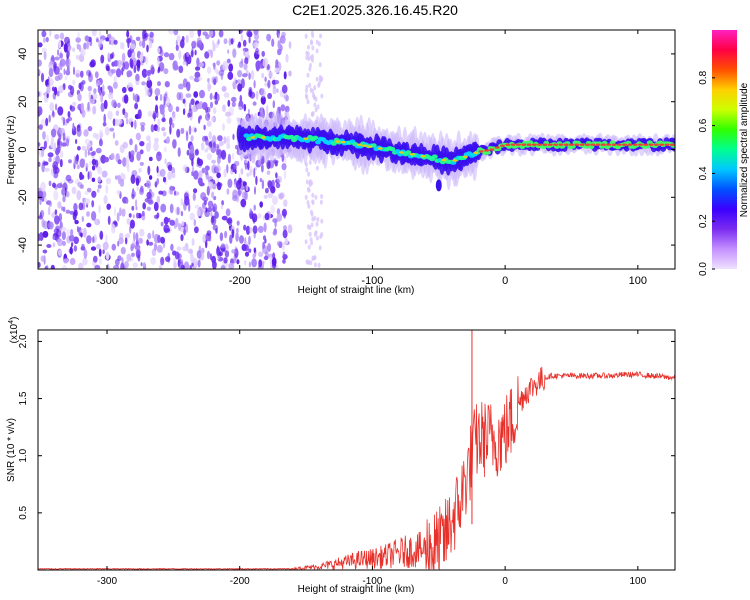 This screenshot has width=750, height=600. What do you see at coordinates (14, 330) in the screenshot?
I see `y-scale-label: (x104)` at bounding box center [14, 330].